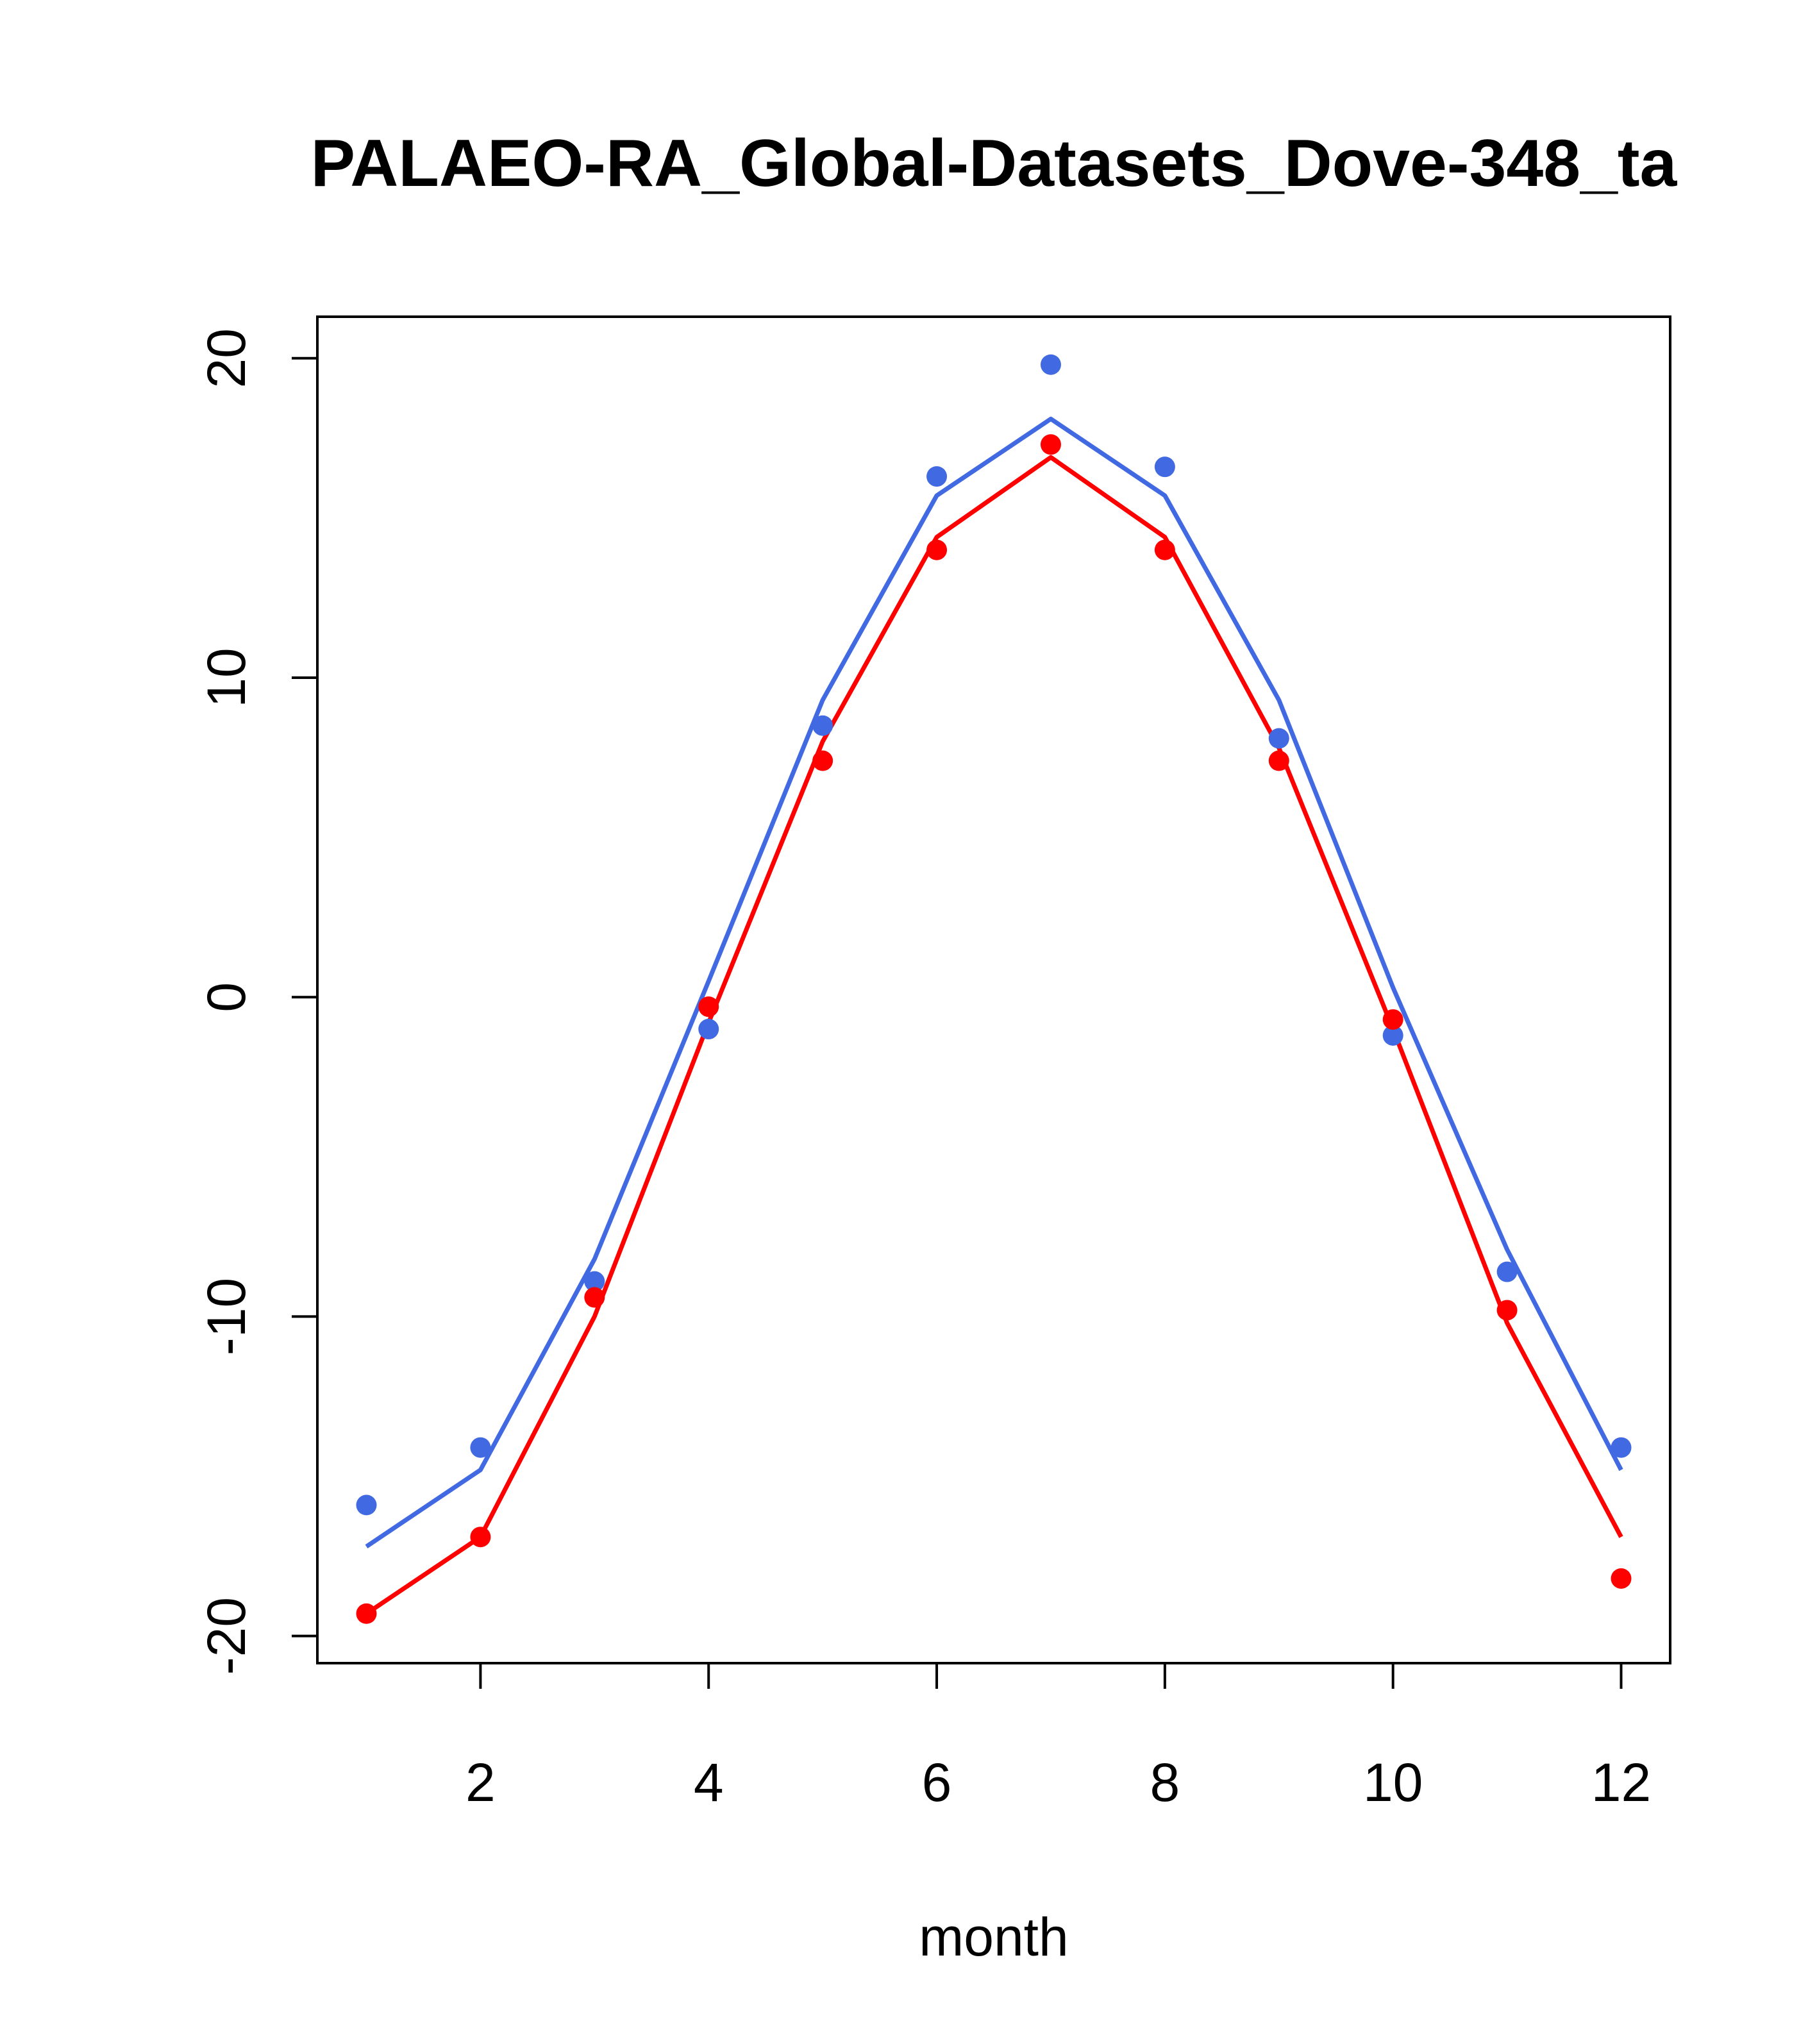 This screenshot has width=1817, height=2044. I want to click on chart-title: PALAEO-RA_Global-Datasets_Dove-348_ta, so click(995, 163).